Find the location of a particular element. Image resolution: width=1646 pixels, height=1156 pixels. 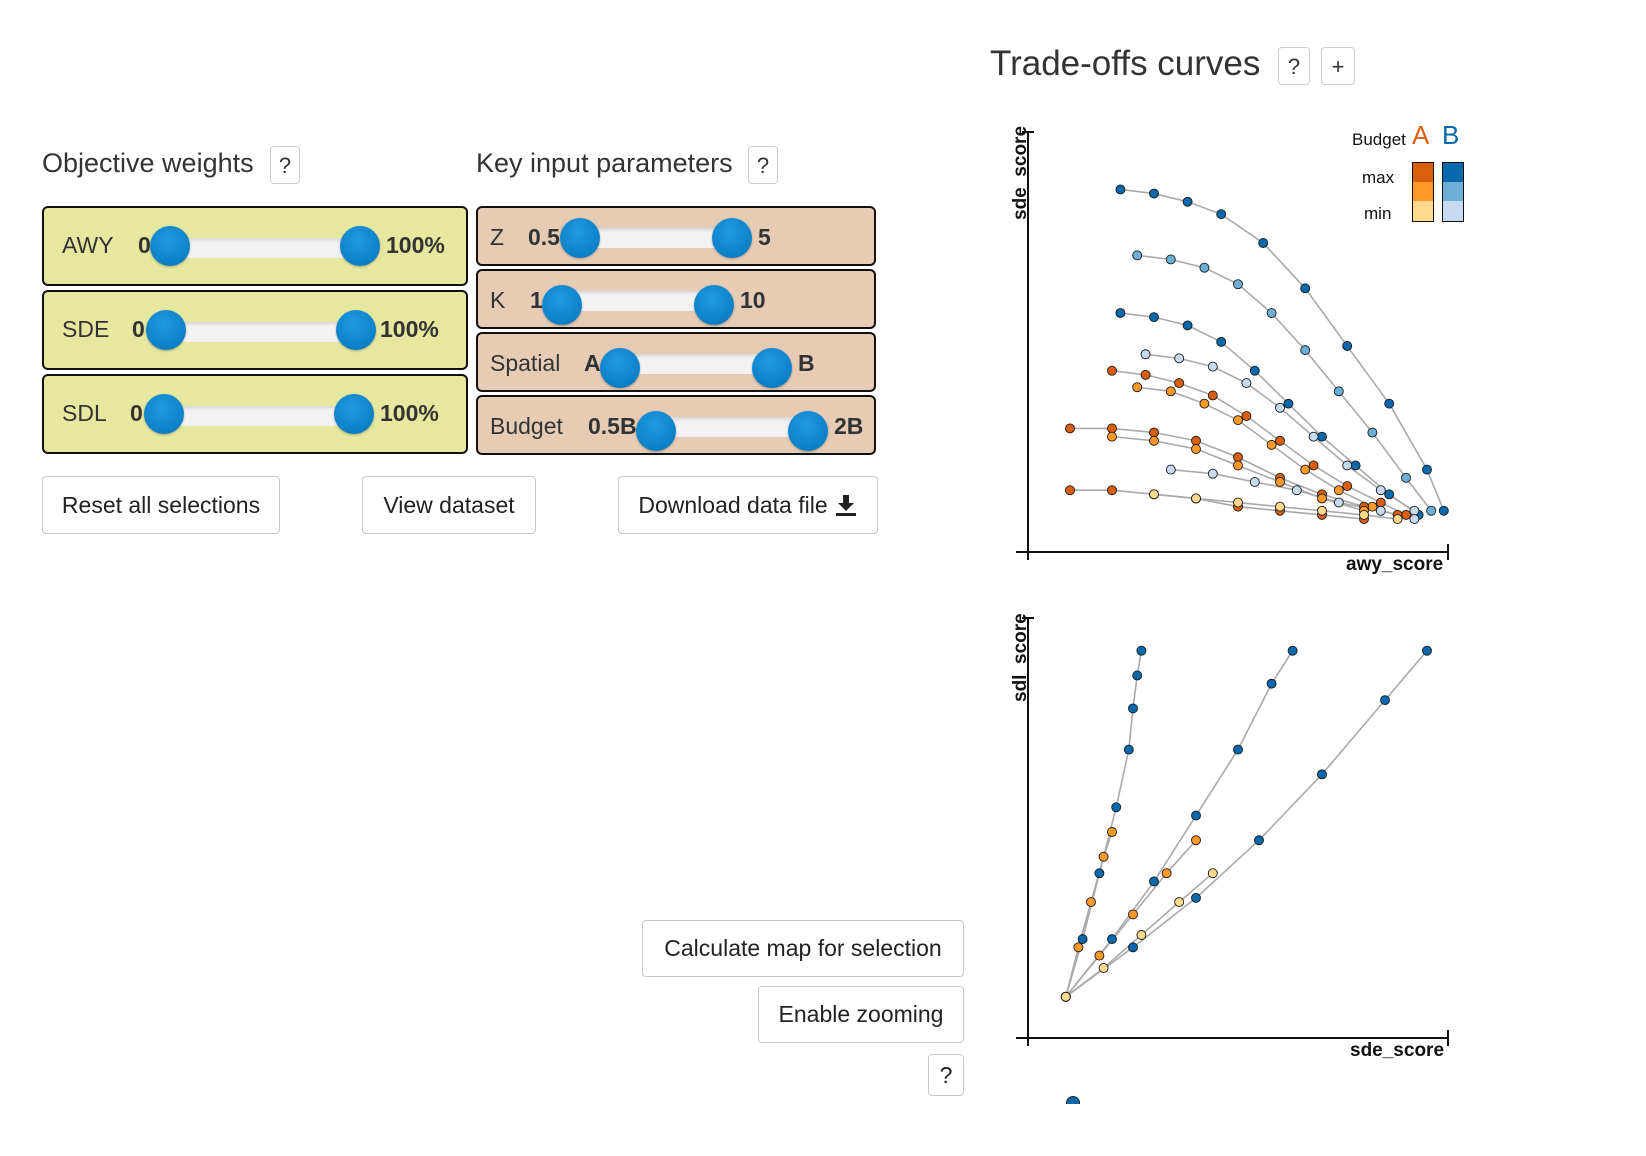

view-dataset-label: View dataset is located at coordinates (449, 504).